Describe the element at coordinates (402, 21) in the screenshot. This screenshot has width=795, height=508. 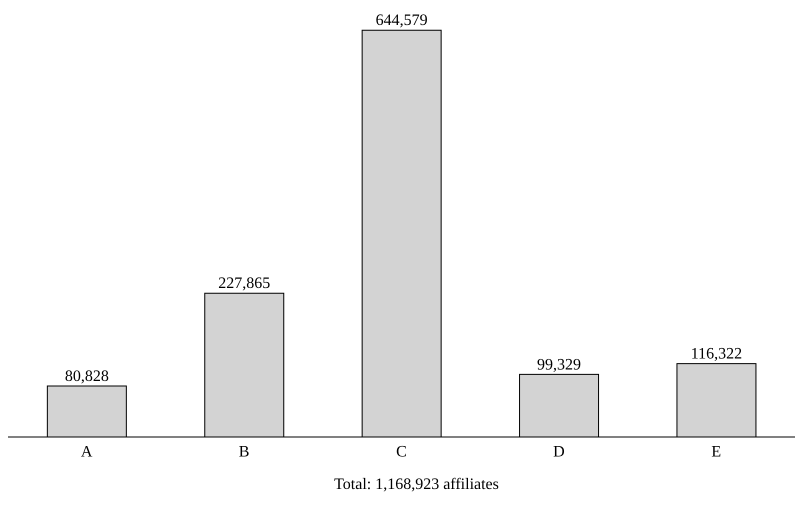
I see `data-label: 644,579` at that location.